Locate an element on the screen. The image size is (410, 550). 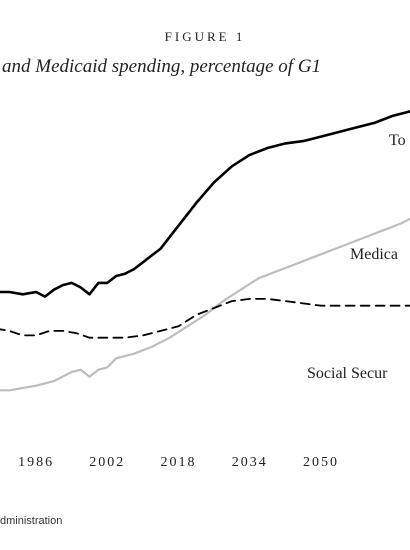
x-tick-label: 2050 is located at coordinates (321, 462).